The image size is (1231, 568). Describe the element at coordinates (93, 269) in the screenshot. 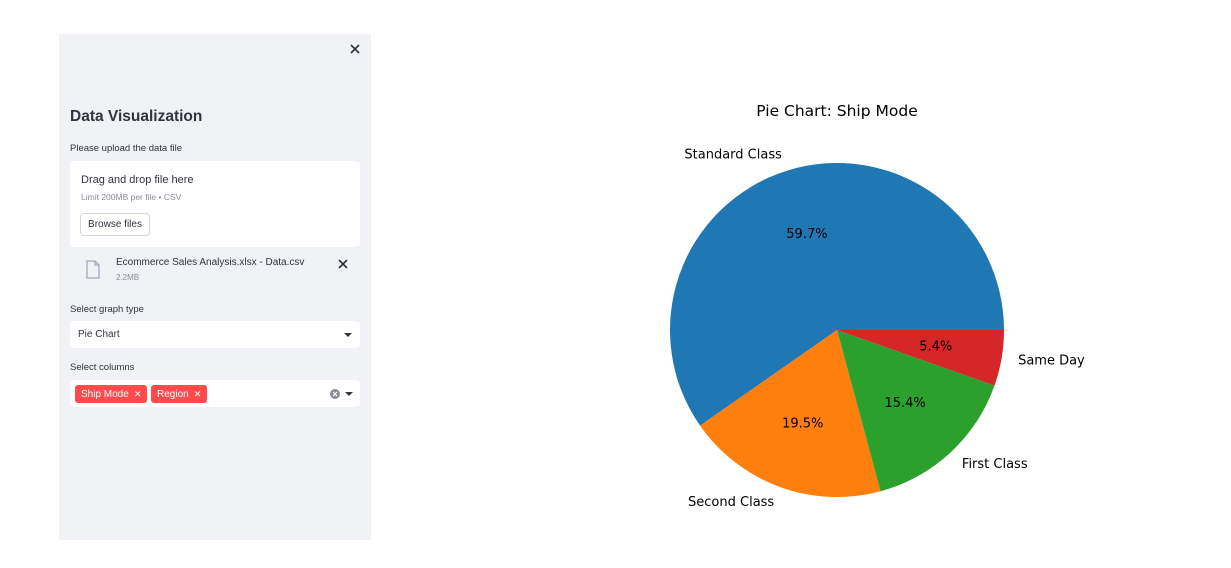

I see `file-icon` at that location.